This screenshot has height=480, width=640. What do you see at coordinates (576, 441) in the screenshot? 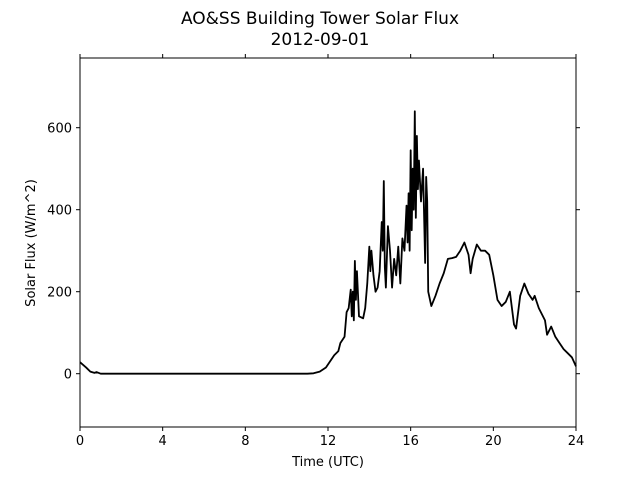
I see `x-tick-label: 24` at bounding box center [576, 441].